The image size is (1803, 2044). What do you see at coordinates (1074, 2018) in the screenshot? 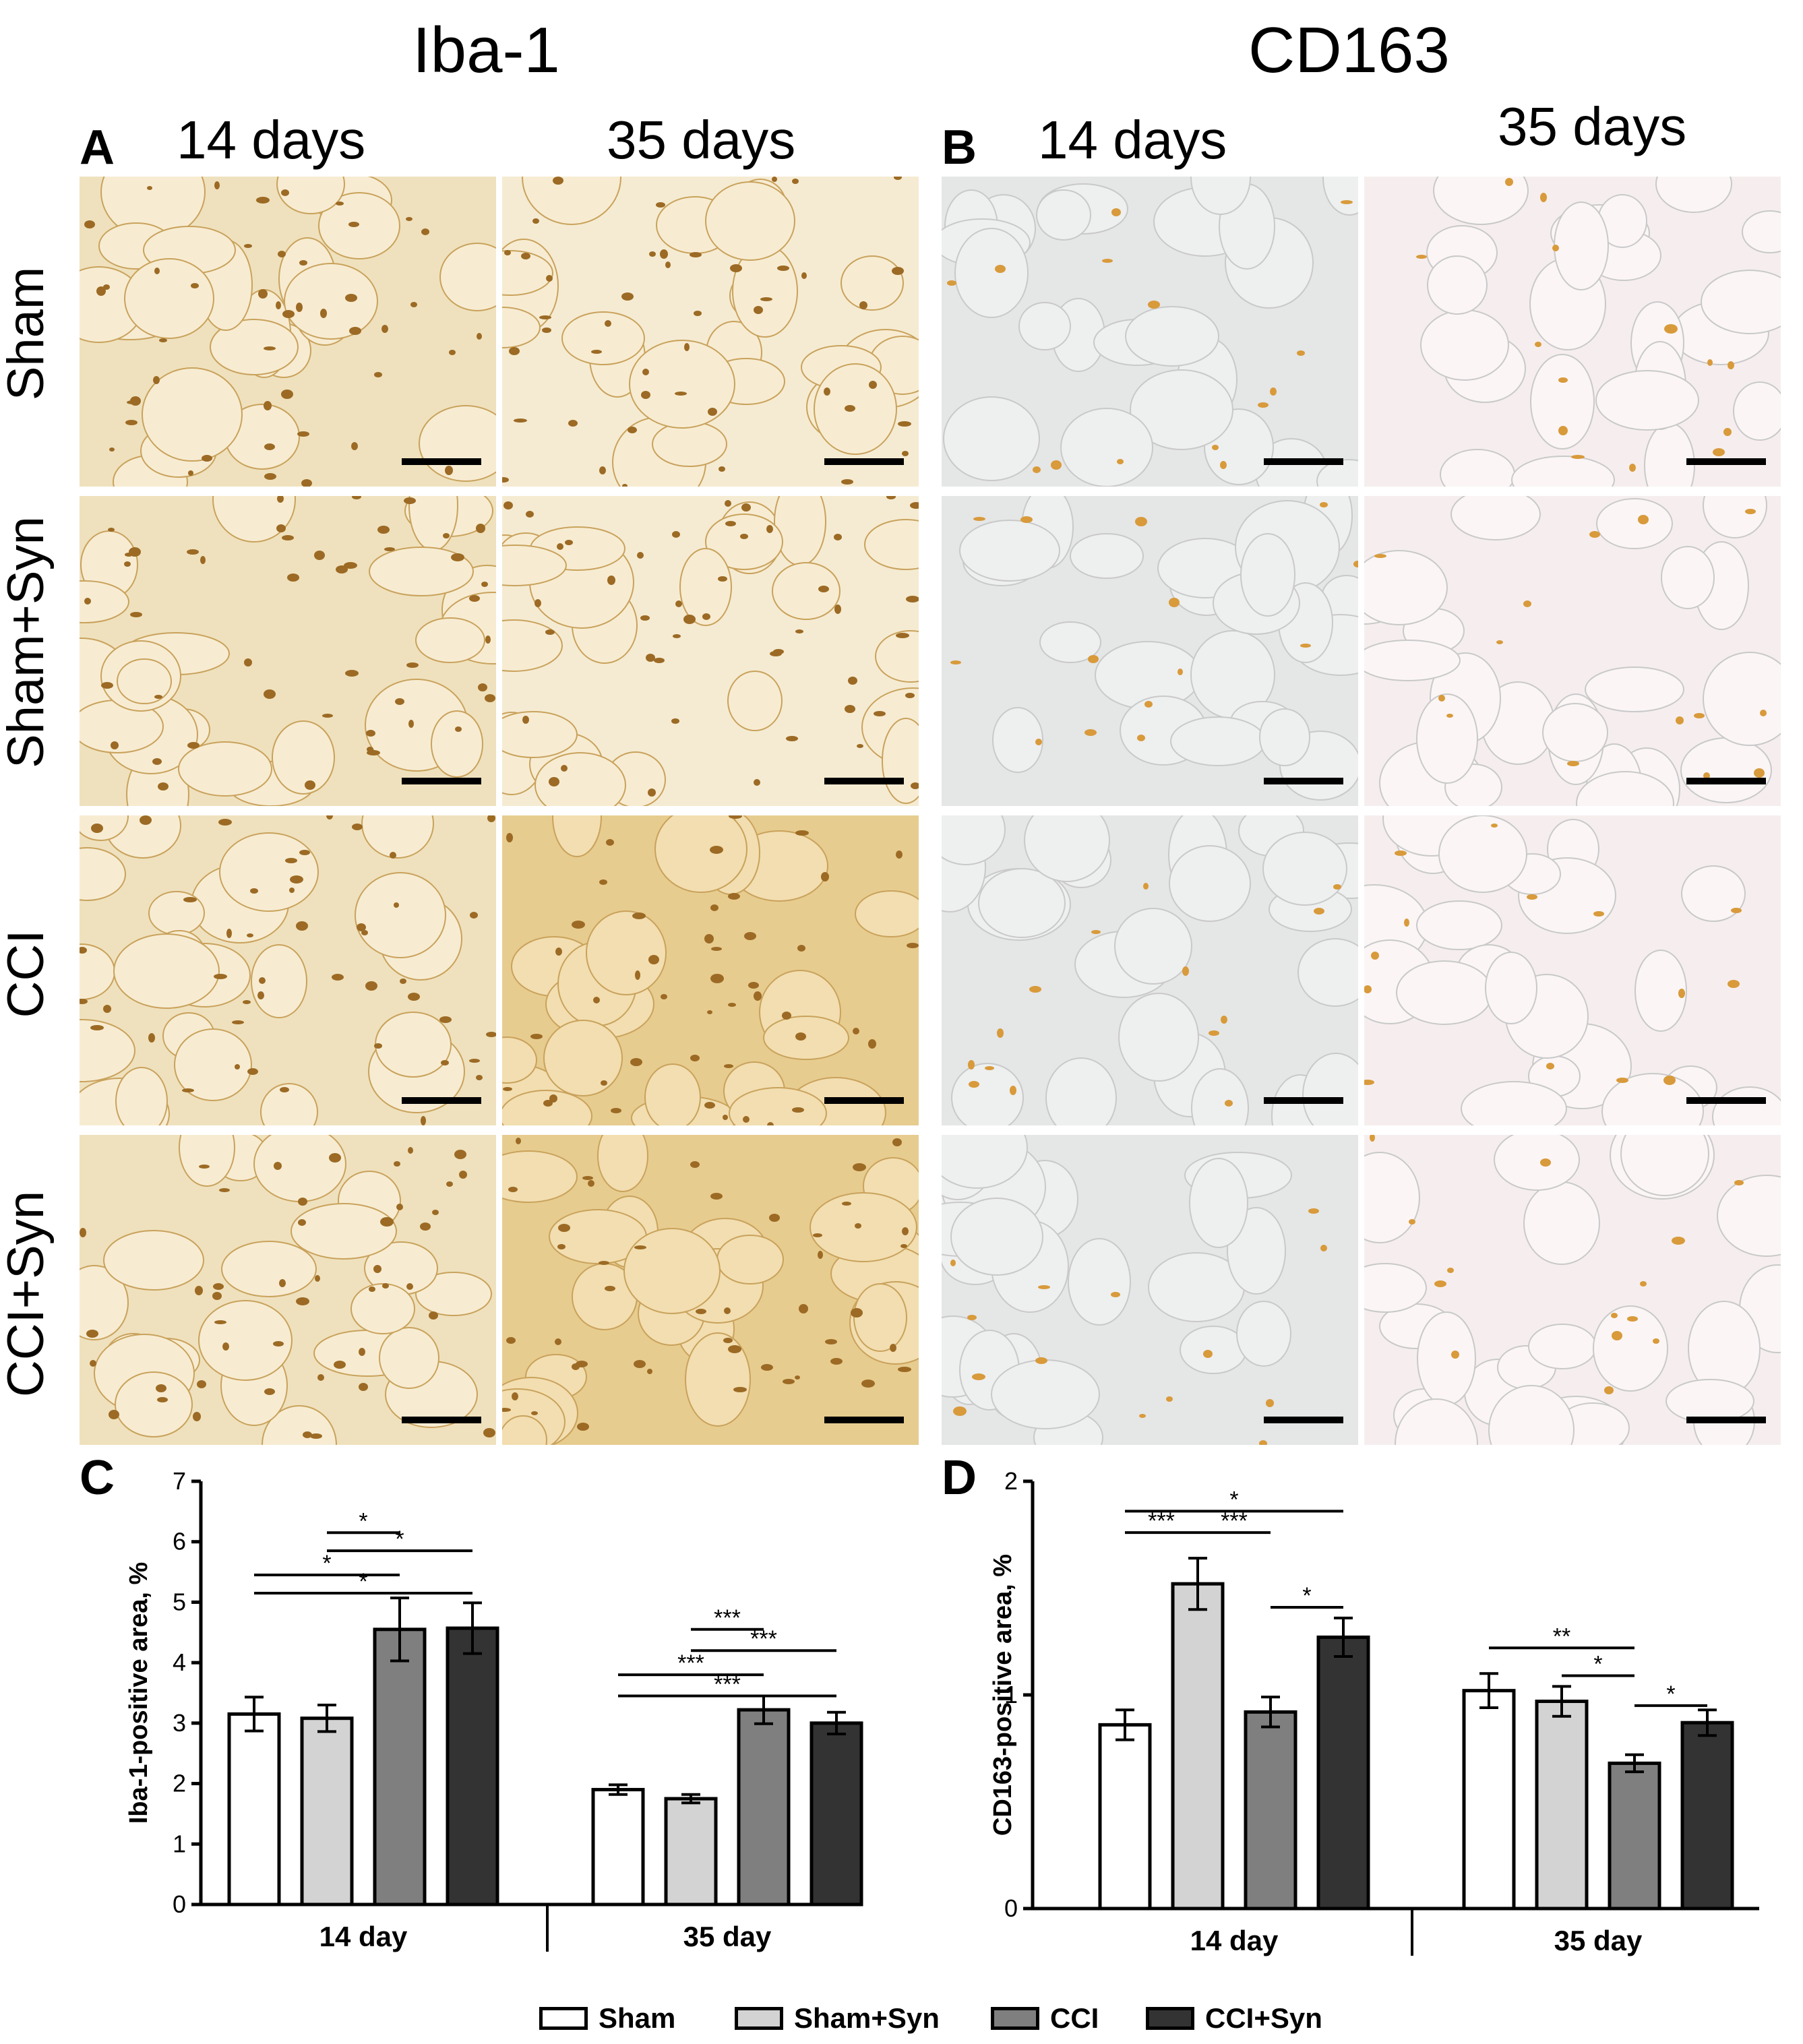
I see `legend-label-cci: CCI` at bounding box center [1074, 2018].